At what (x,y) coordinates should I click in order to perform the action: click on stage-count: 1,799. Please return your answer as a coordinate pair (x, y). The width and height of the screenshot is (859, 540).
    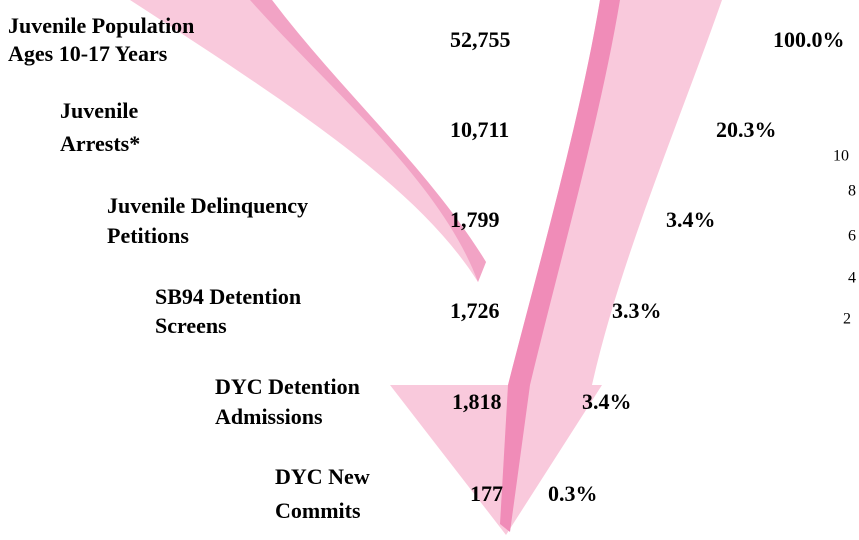
    Looking at the image, I should click on (475, 219).